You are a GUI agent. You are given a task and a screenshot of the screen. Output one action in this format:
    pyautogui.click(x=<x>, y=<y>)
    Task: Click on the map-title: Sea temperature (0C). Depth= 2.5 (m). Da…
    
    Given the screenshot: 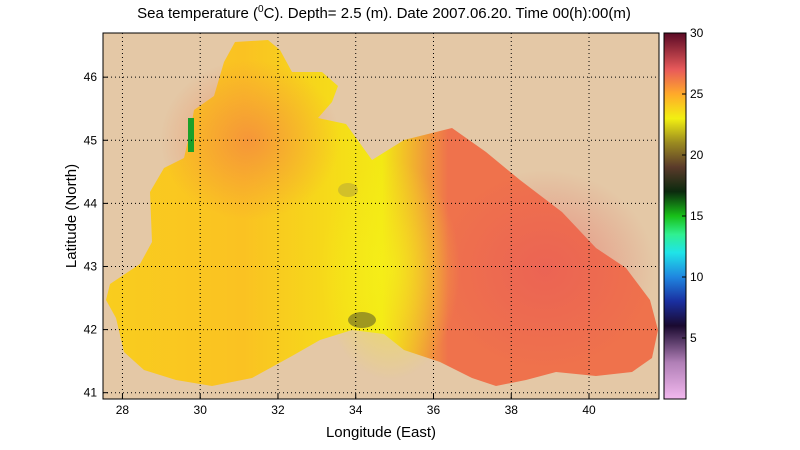 What is the action you would take?
    pyautogui.click(x=384, y=13)
    